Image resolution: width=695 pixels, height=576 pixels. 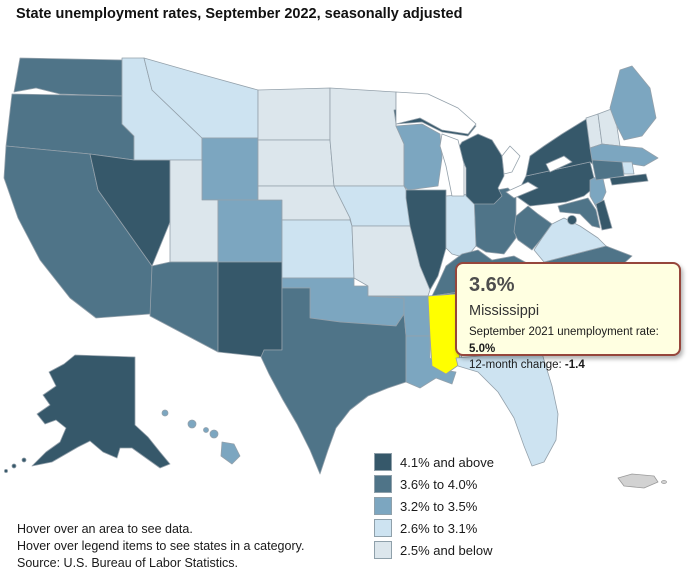 What do you see at coordinates (461, 226) in the screenshot?
I see `state-indiana` at bounding box center [461, 226].